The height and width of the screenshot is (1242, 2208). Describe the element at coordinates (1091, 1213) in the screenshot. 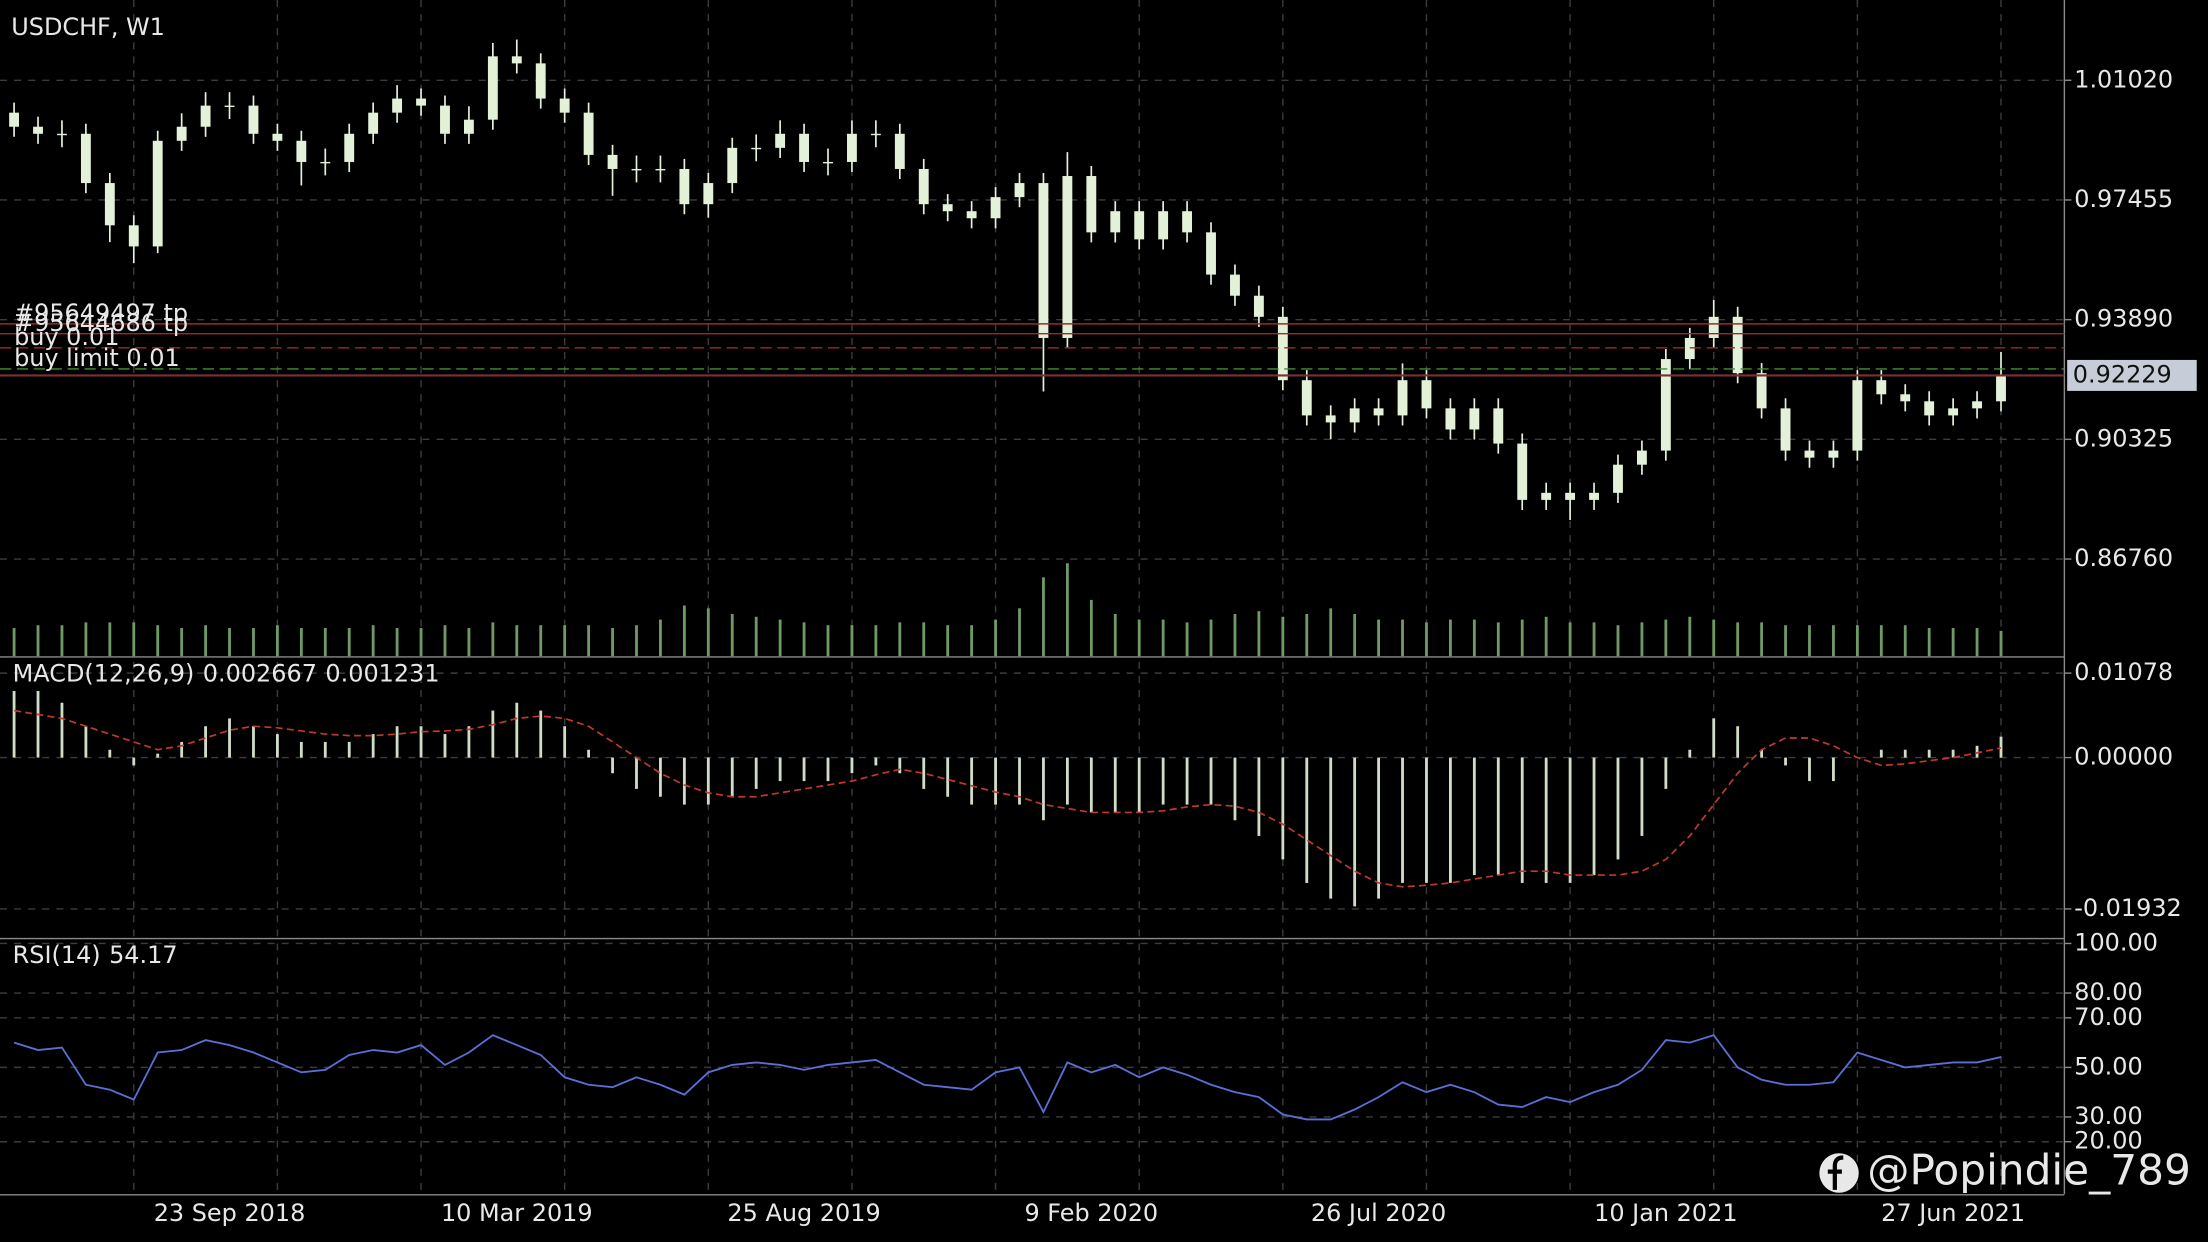

I see `x-tick-label: 9 Feb 2020` at that location.